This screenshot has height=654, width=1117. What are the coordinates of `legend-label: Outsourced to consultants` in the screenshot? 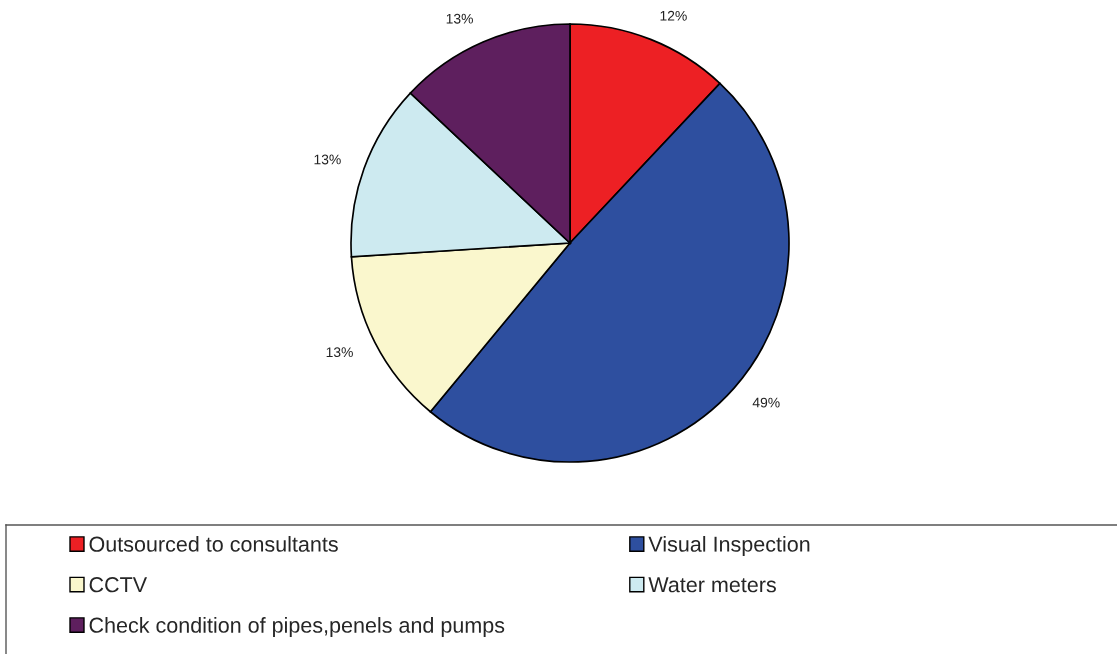 It's located at (213, 544).